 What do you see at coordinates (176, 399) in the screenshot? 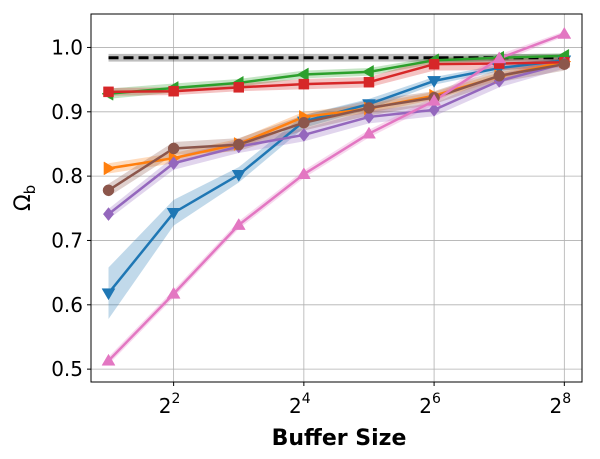
I see `x-tick-exponent: 2` at bounding box center [176, 399].